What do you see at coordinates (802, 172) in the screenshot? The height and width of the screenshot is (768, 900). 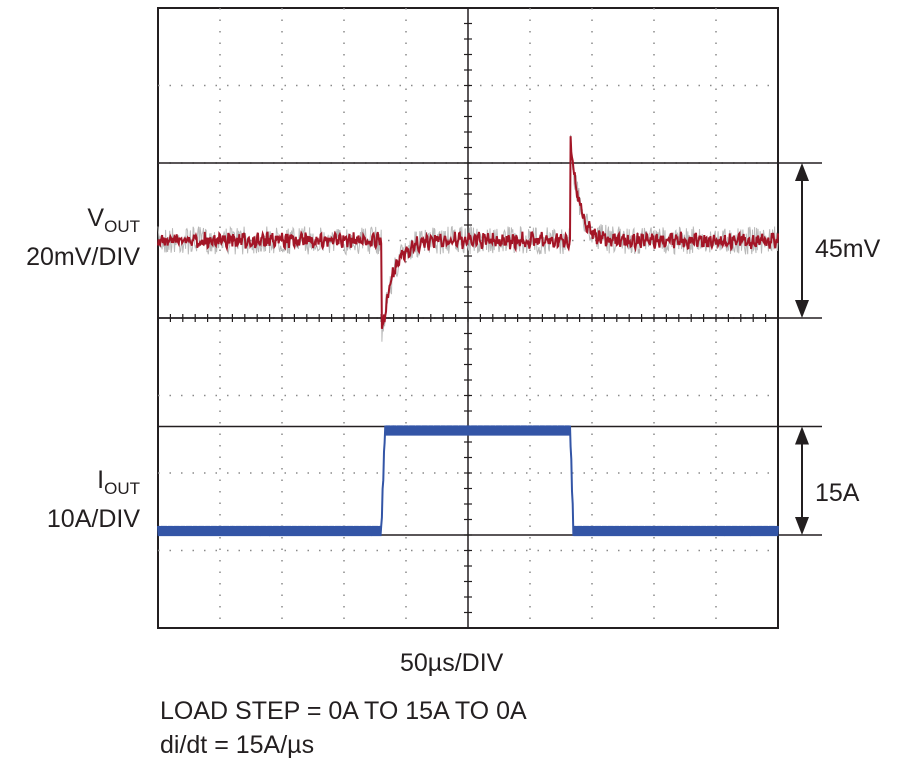 I see `vout-deviation-arrow-head-up` at bounding box center [802, 172].